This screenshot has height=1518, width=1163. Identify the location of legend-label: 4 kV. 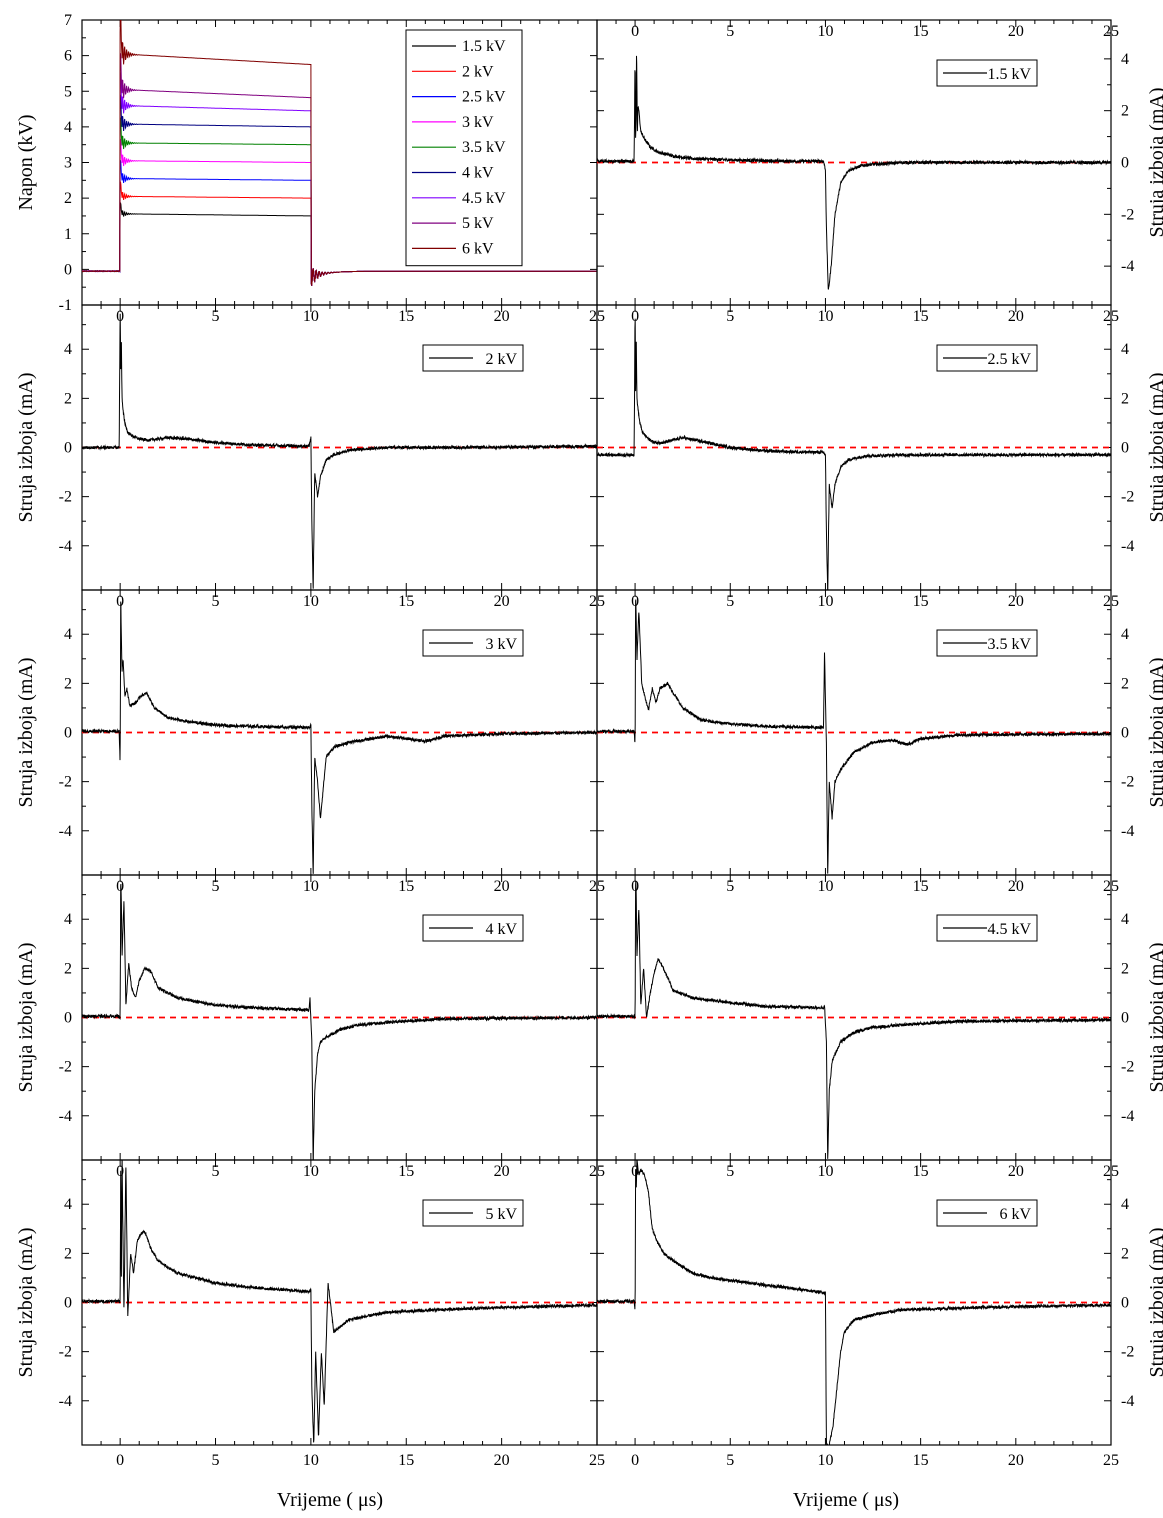
(478, 173).